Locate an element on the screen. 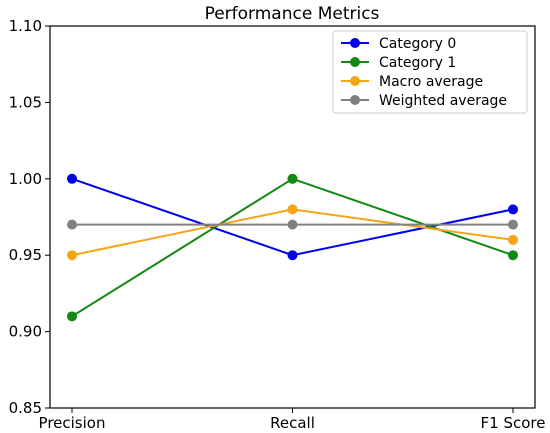  legend-label: Category 0 is located at coordinates (417, 44).